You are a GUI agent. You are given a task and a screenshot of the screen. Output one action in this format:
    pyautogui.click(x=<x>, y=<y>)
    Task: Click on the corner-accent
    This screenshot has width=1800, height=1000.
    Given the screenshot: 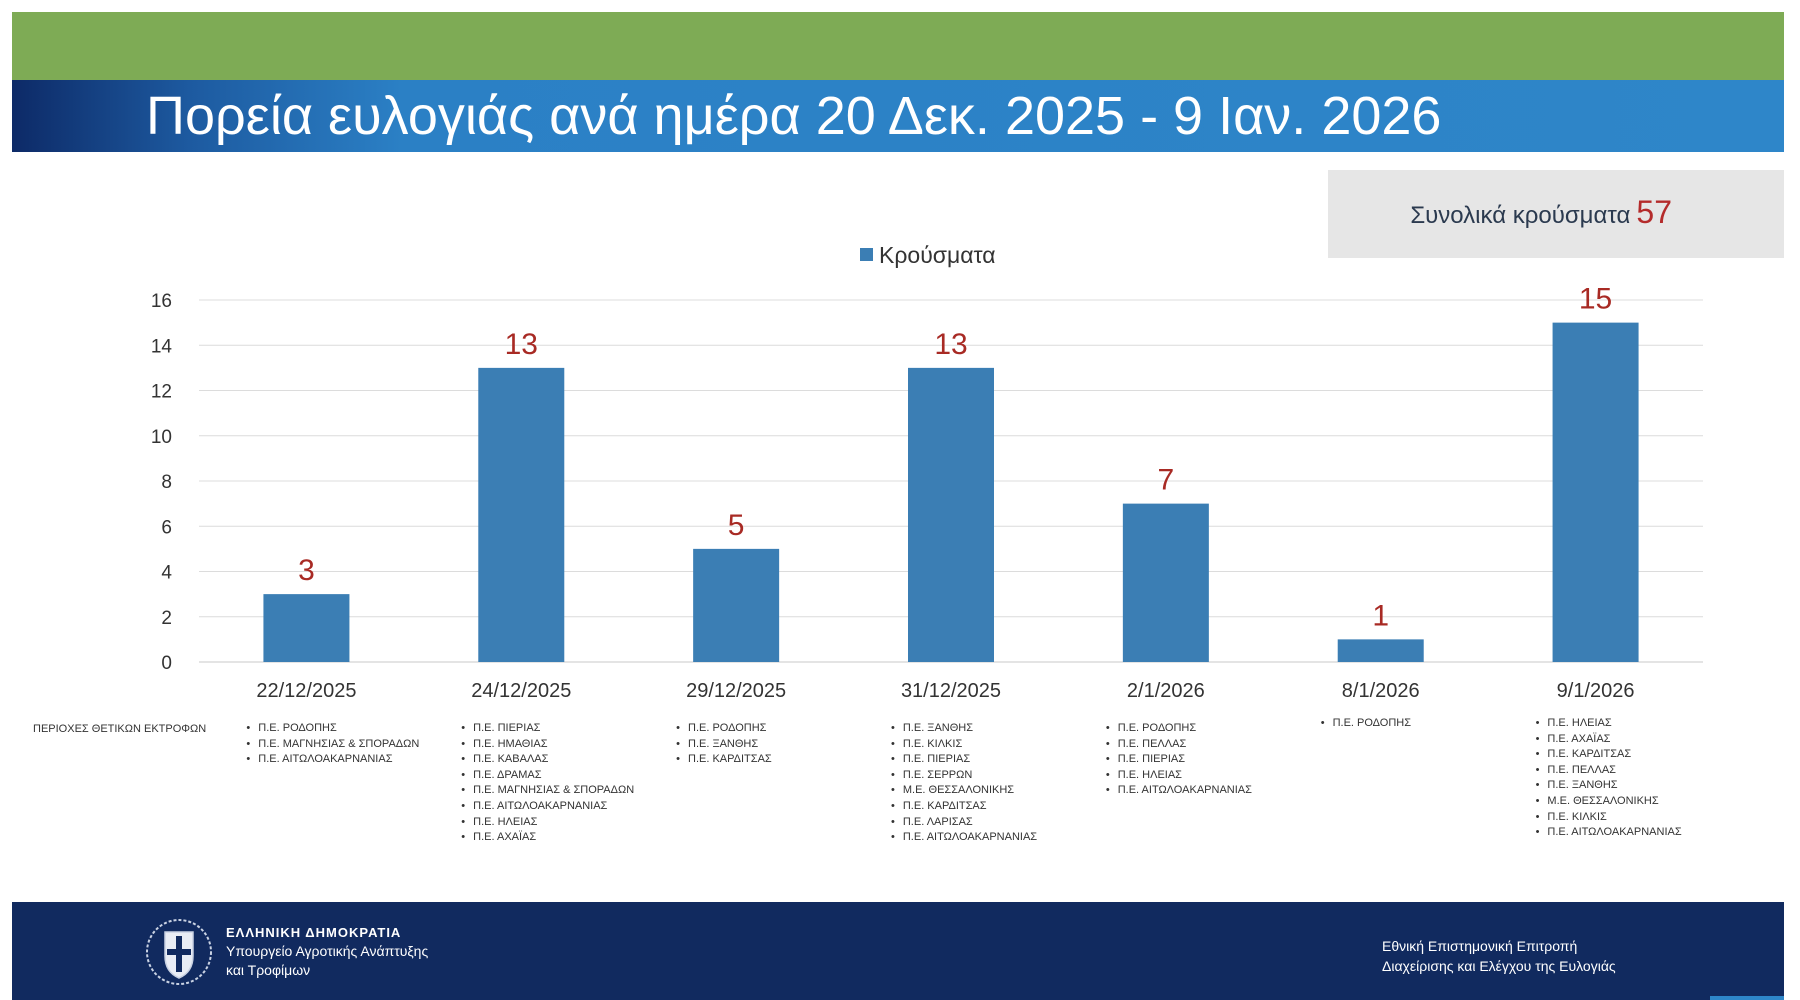 What is the action you would take?
    pyautogui.click(x=1747, y=998)
    